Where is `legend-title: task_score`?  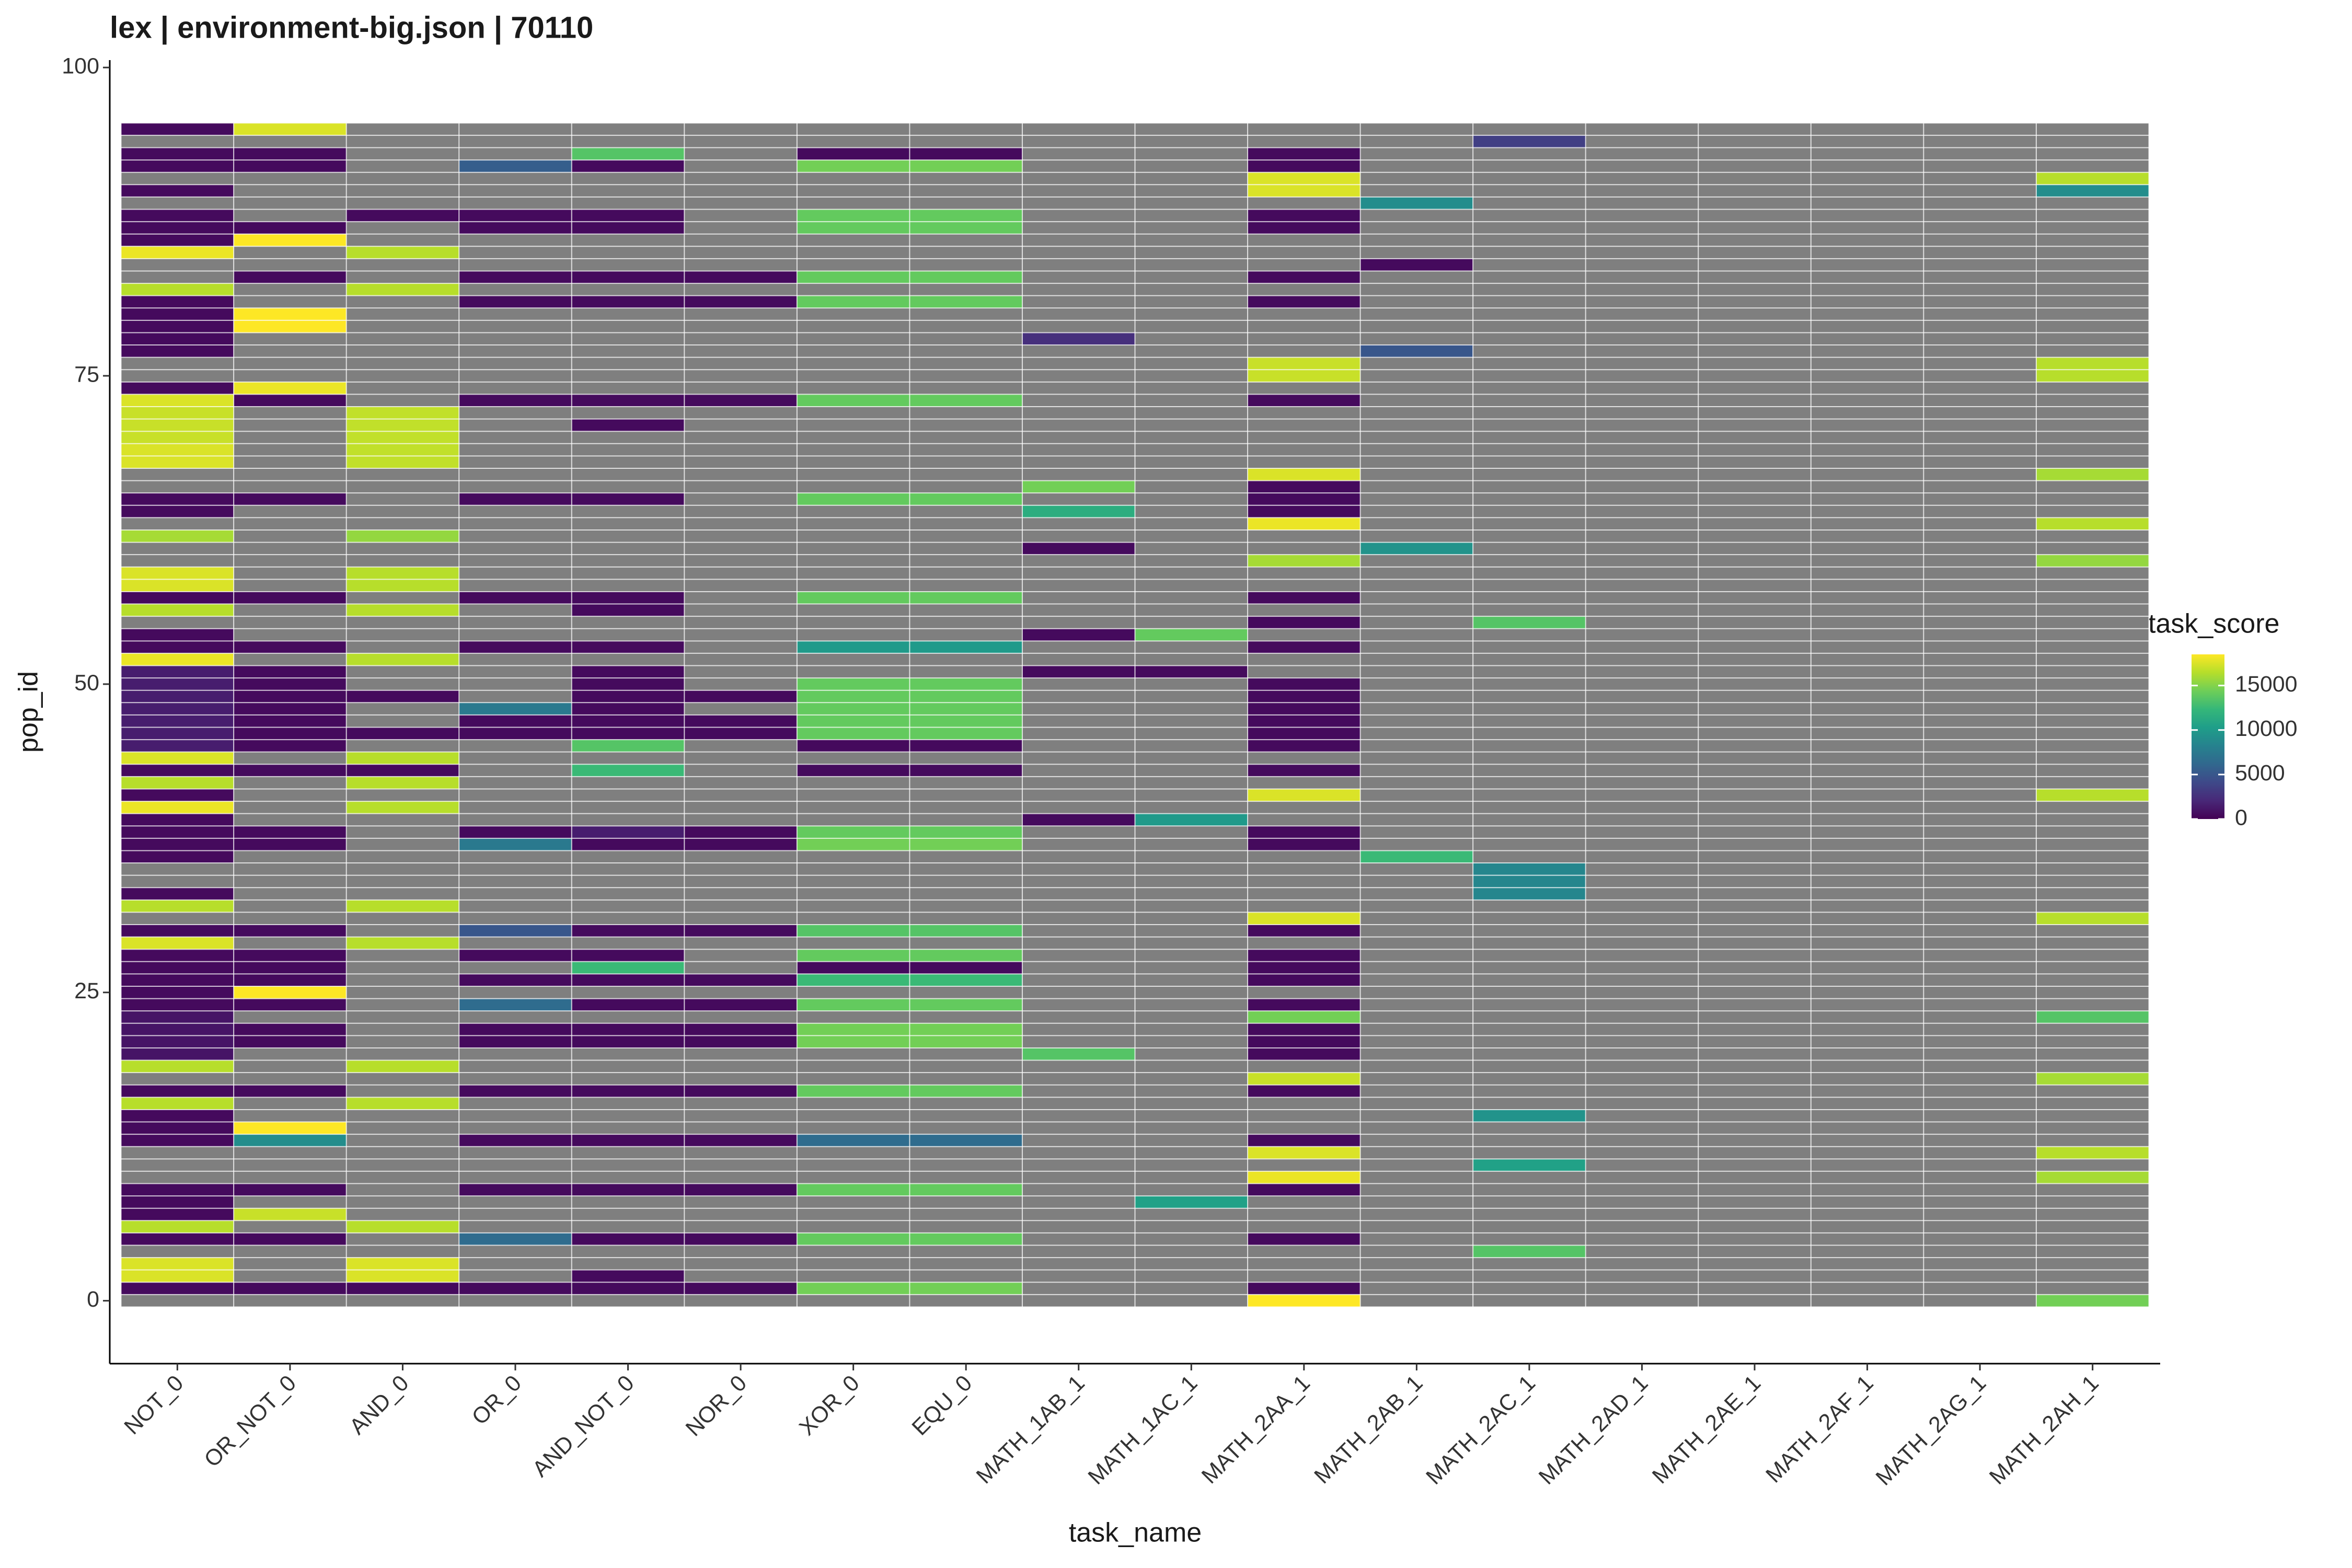
legend-title: task_score is located at coordinates (2213, 624).